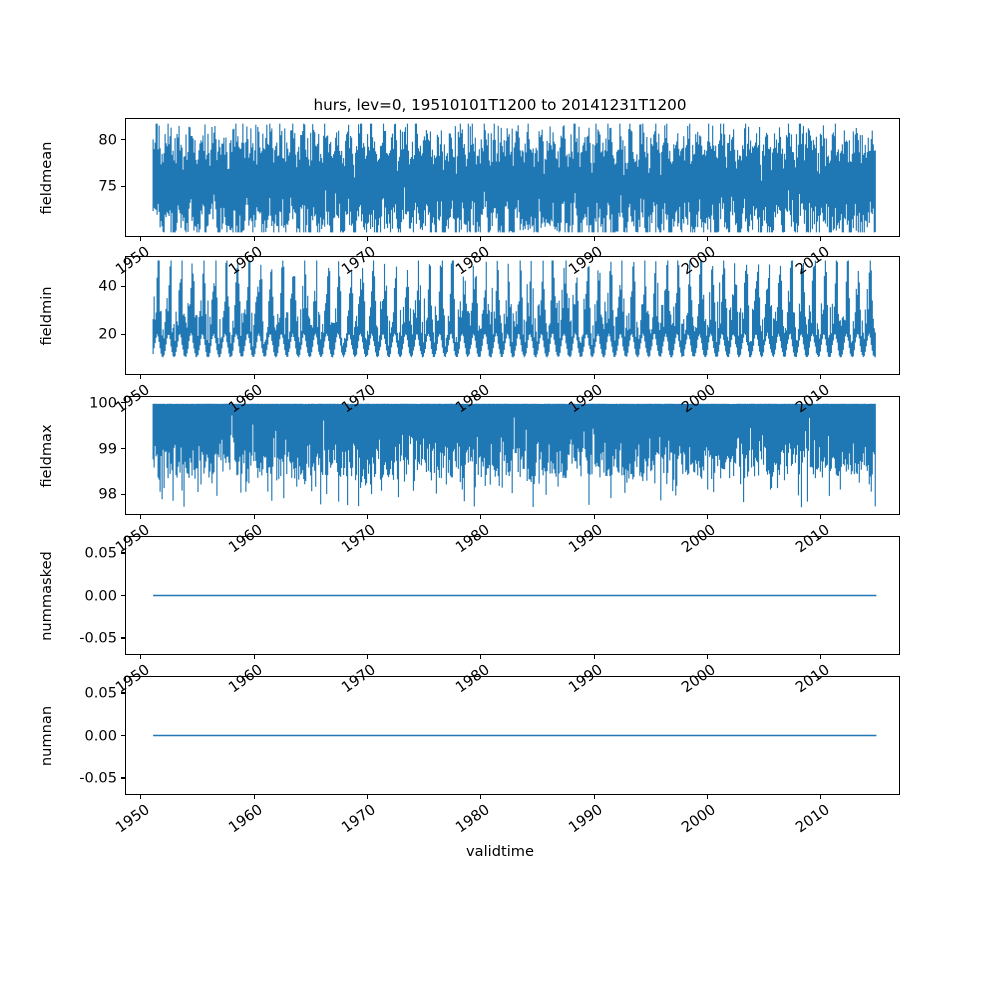 The width and height of the screenshot is (1000, 1000). I want to click on y-tick-label-numnan: 0.05, so click(101, 693).